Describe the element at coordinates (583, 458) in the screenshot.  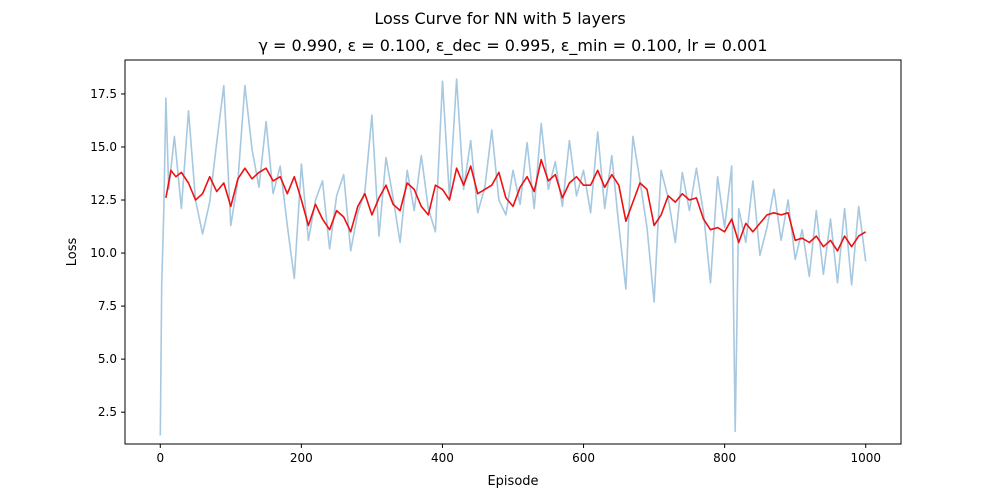
I see `x-tick-label: 600` at that location.